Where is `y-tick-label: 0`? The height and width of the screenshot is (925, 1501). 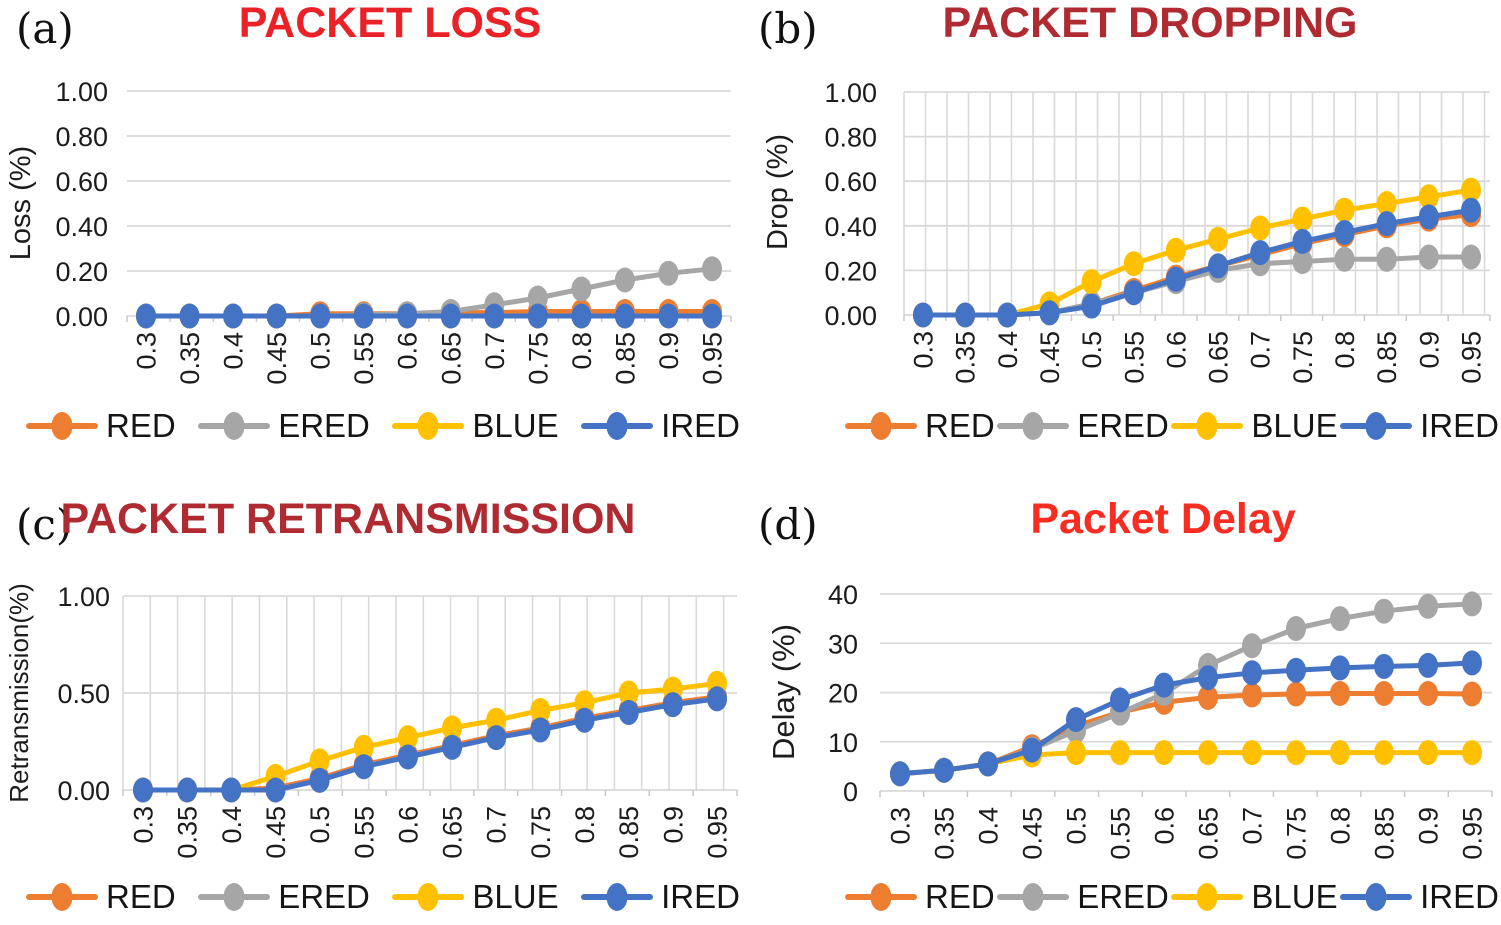
y-tick-label: 0 is located at coordinates (850, 792).